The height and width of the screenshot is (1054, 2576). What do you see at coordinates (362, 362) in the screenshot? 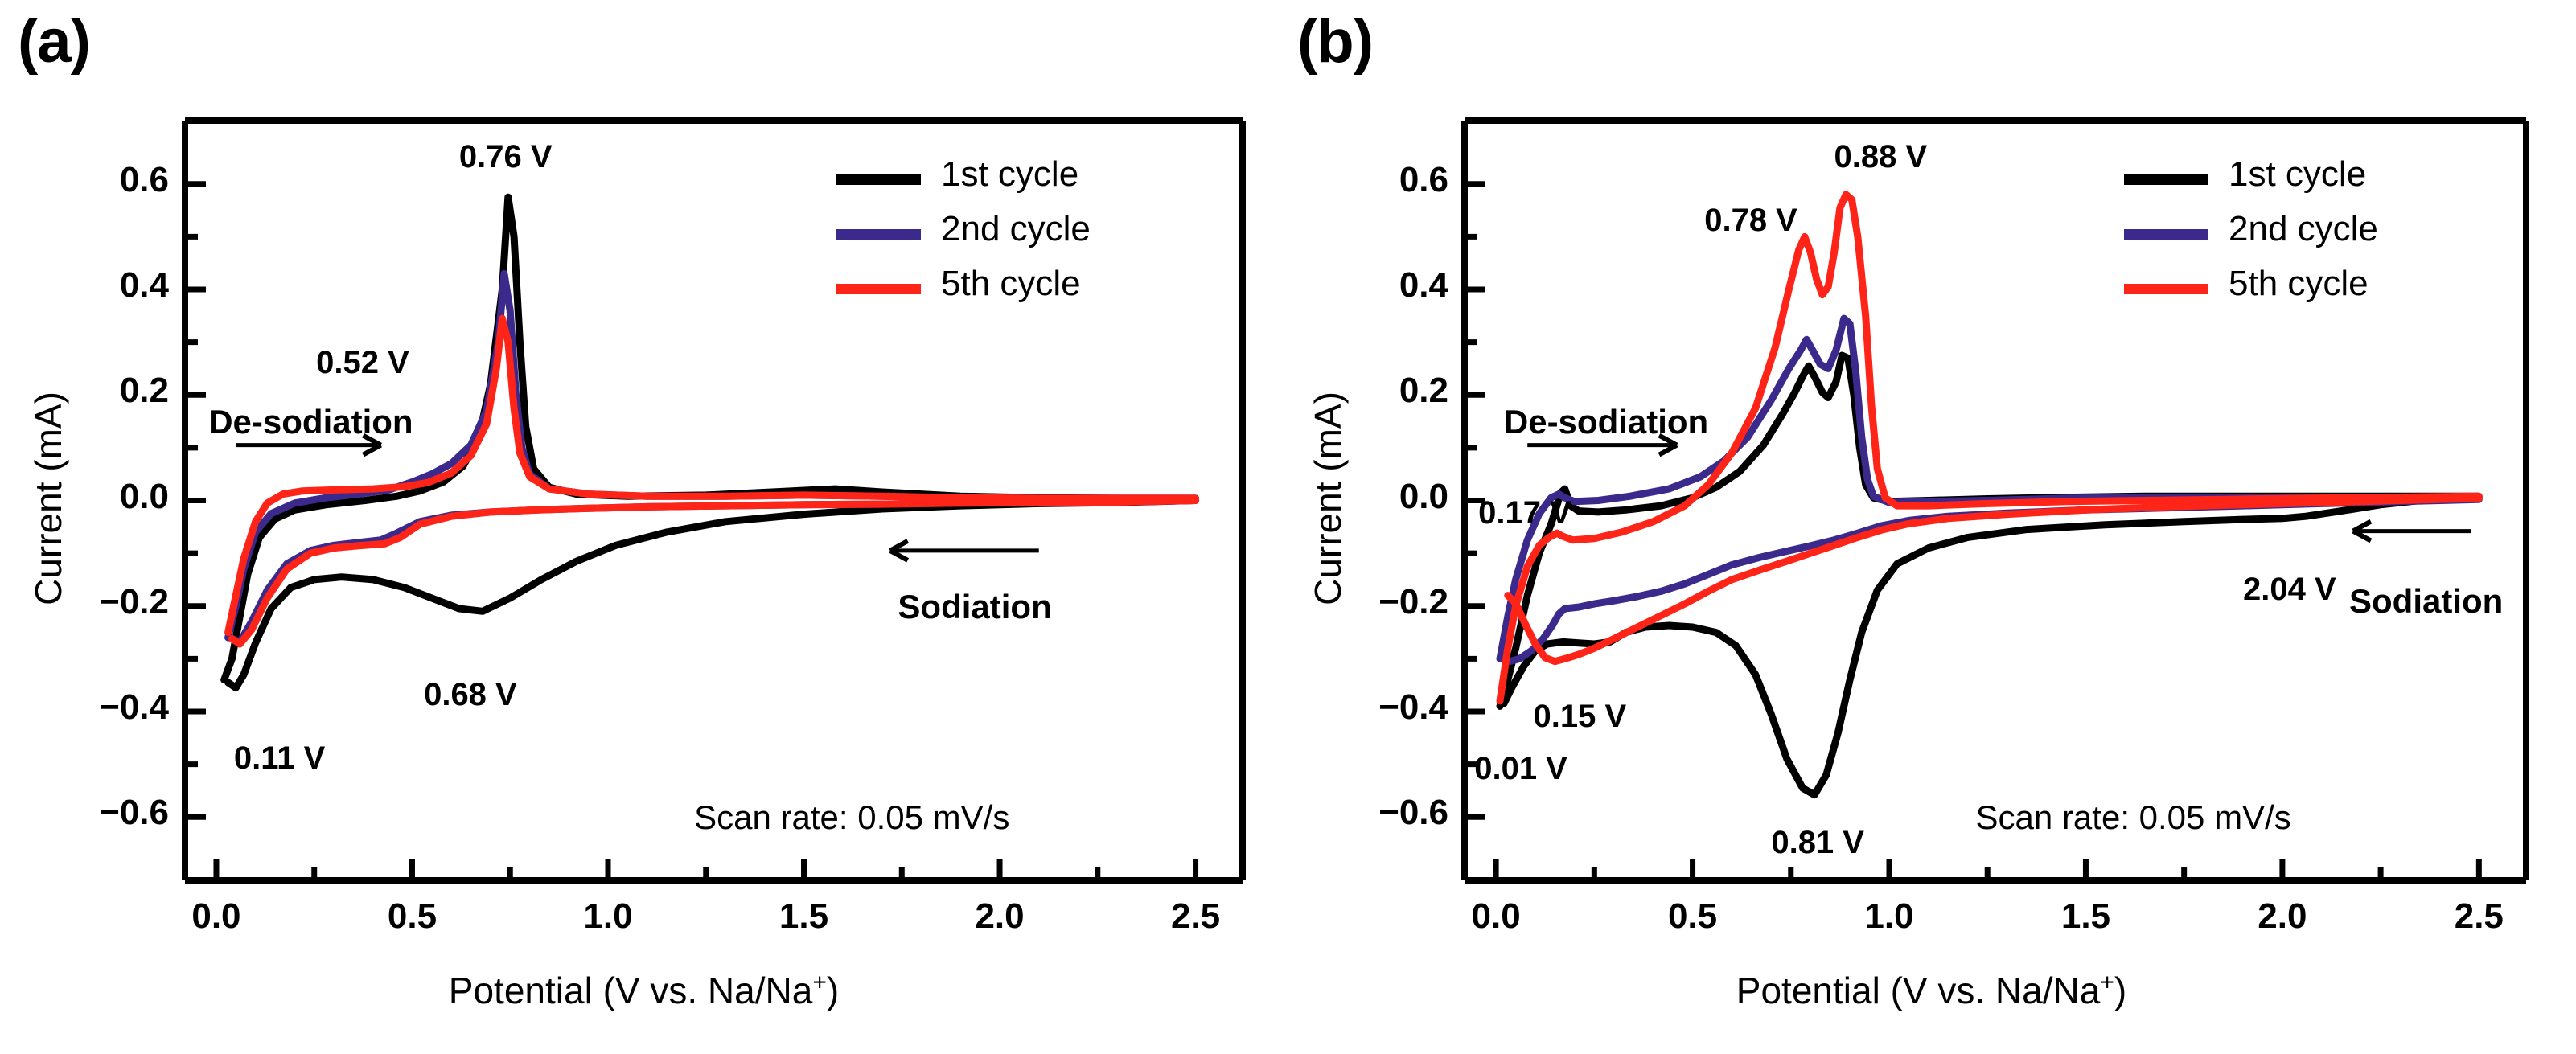
I see `peak-label-052: 0.52 V` at bounding box center [362, 362].